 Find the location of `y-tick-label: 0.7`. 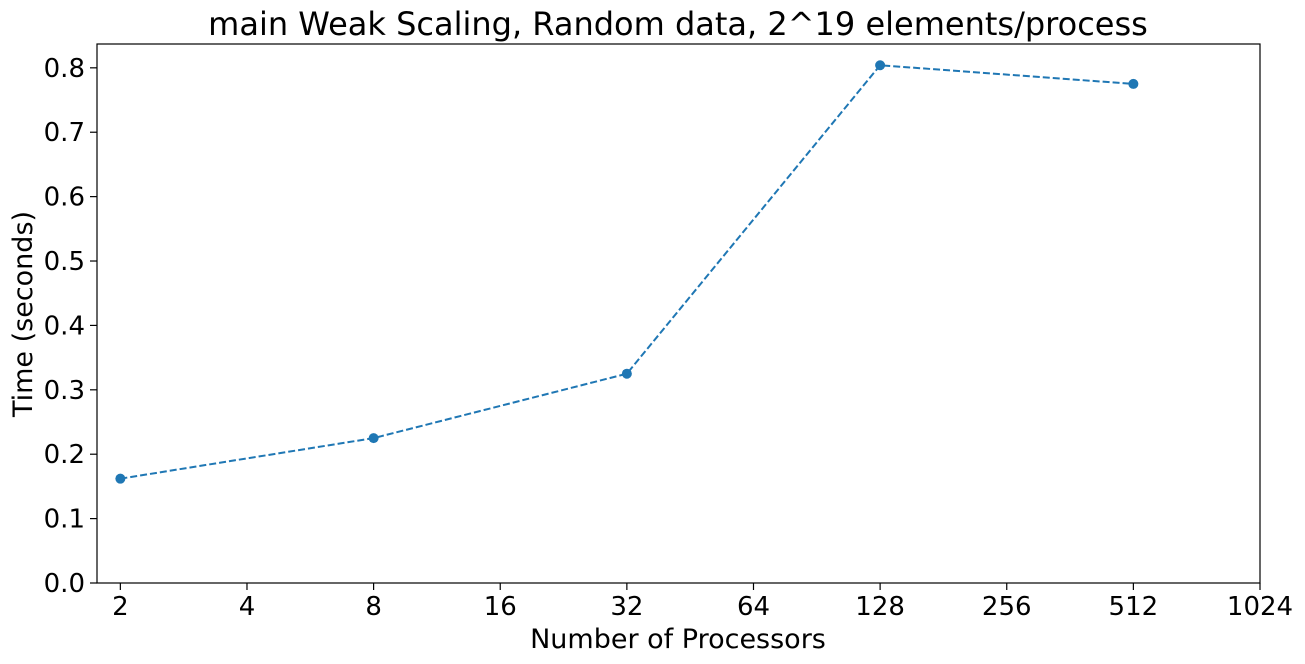

y-tick-label: 0.7 is located at coordinates (64, 133).